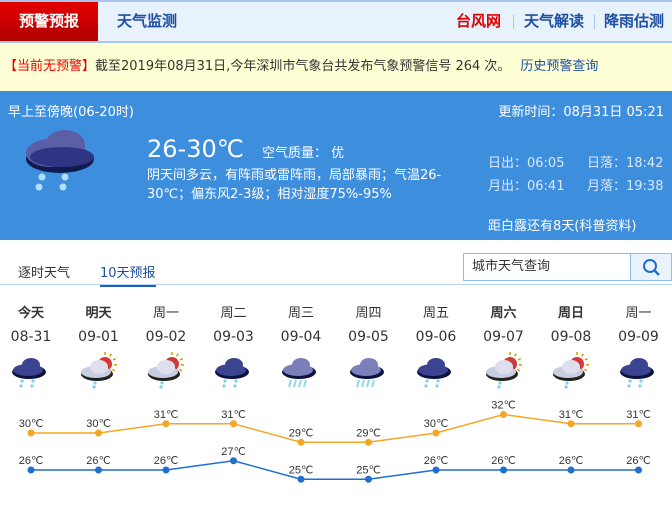  I want to click on temp-range: 26-30℃, so click(195, 149).